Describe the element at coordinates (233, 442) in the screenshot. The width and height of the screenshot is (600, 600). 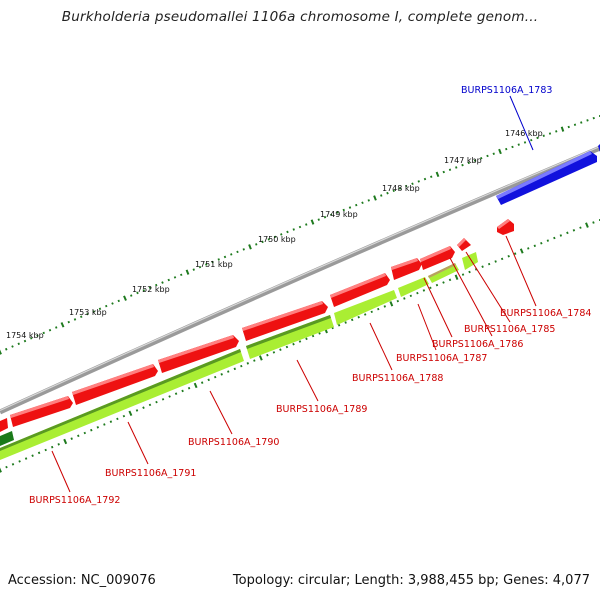
I see `label-burps1106a-1790: BURPS1106A_1790` at that location.